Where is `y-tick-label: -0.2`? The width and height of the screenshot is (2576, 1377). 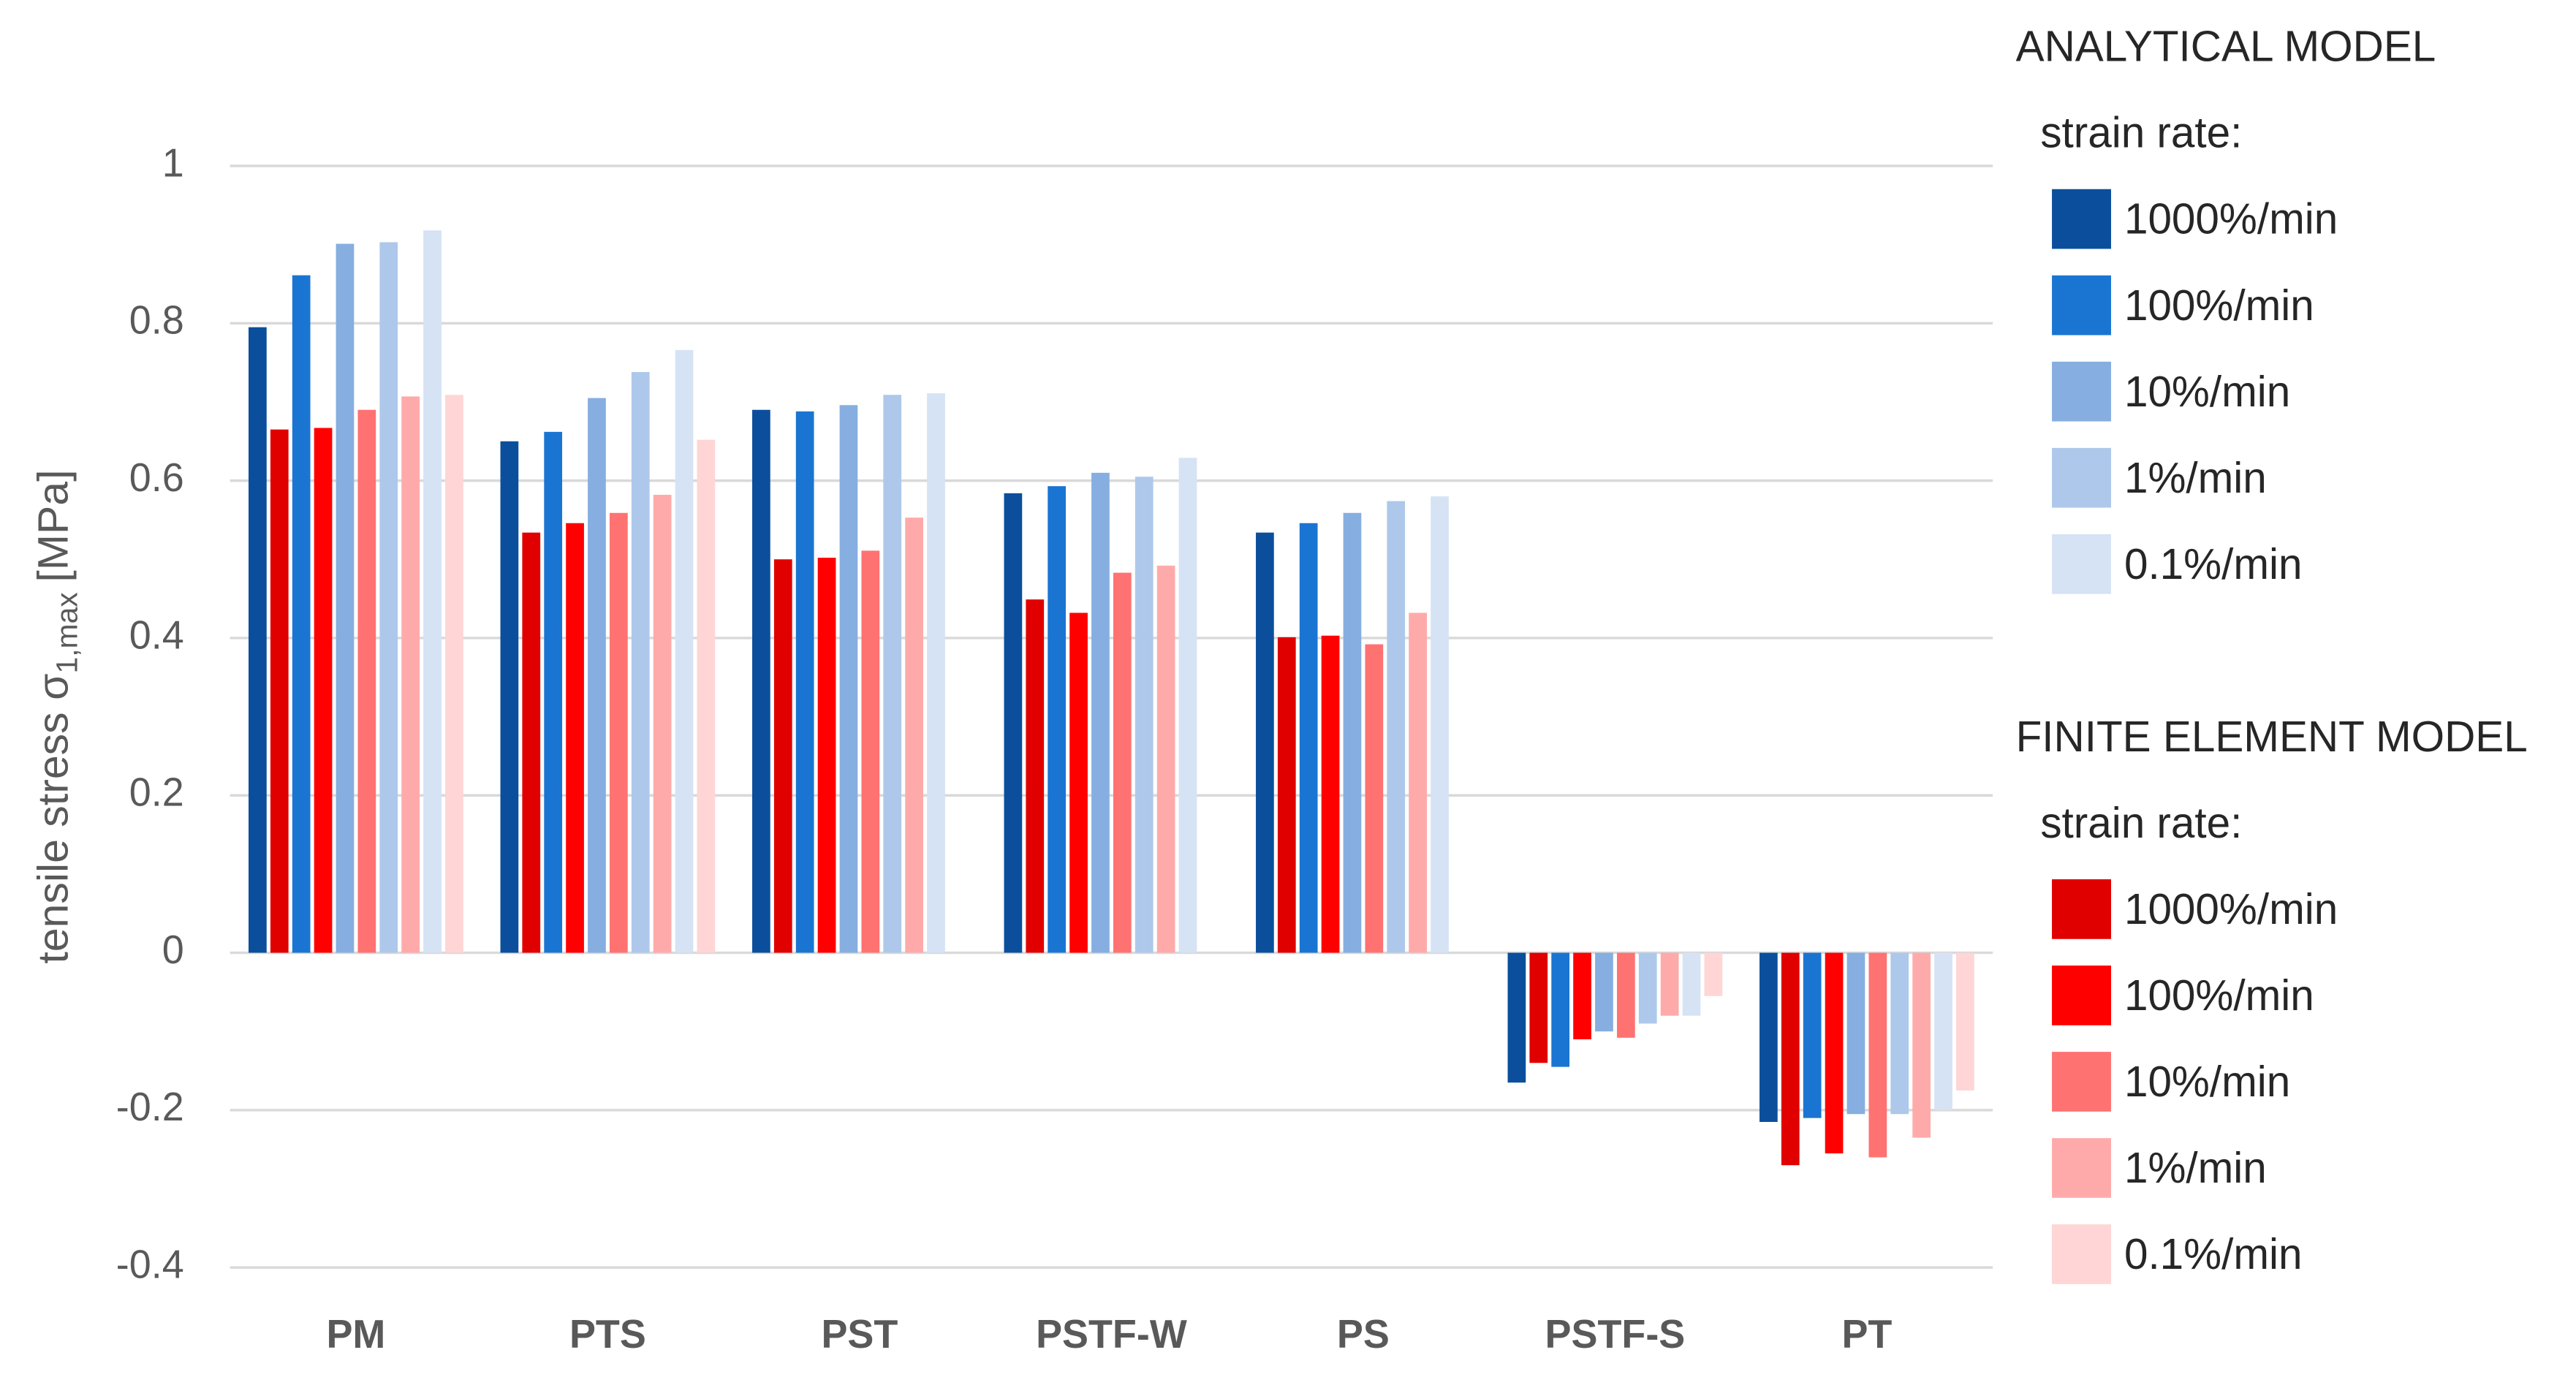
y-tick-label: -0.2 is located at coordinates (150, 1107).